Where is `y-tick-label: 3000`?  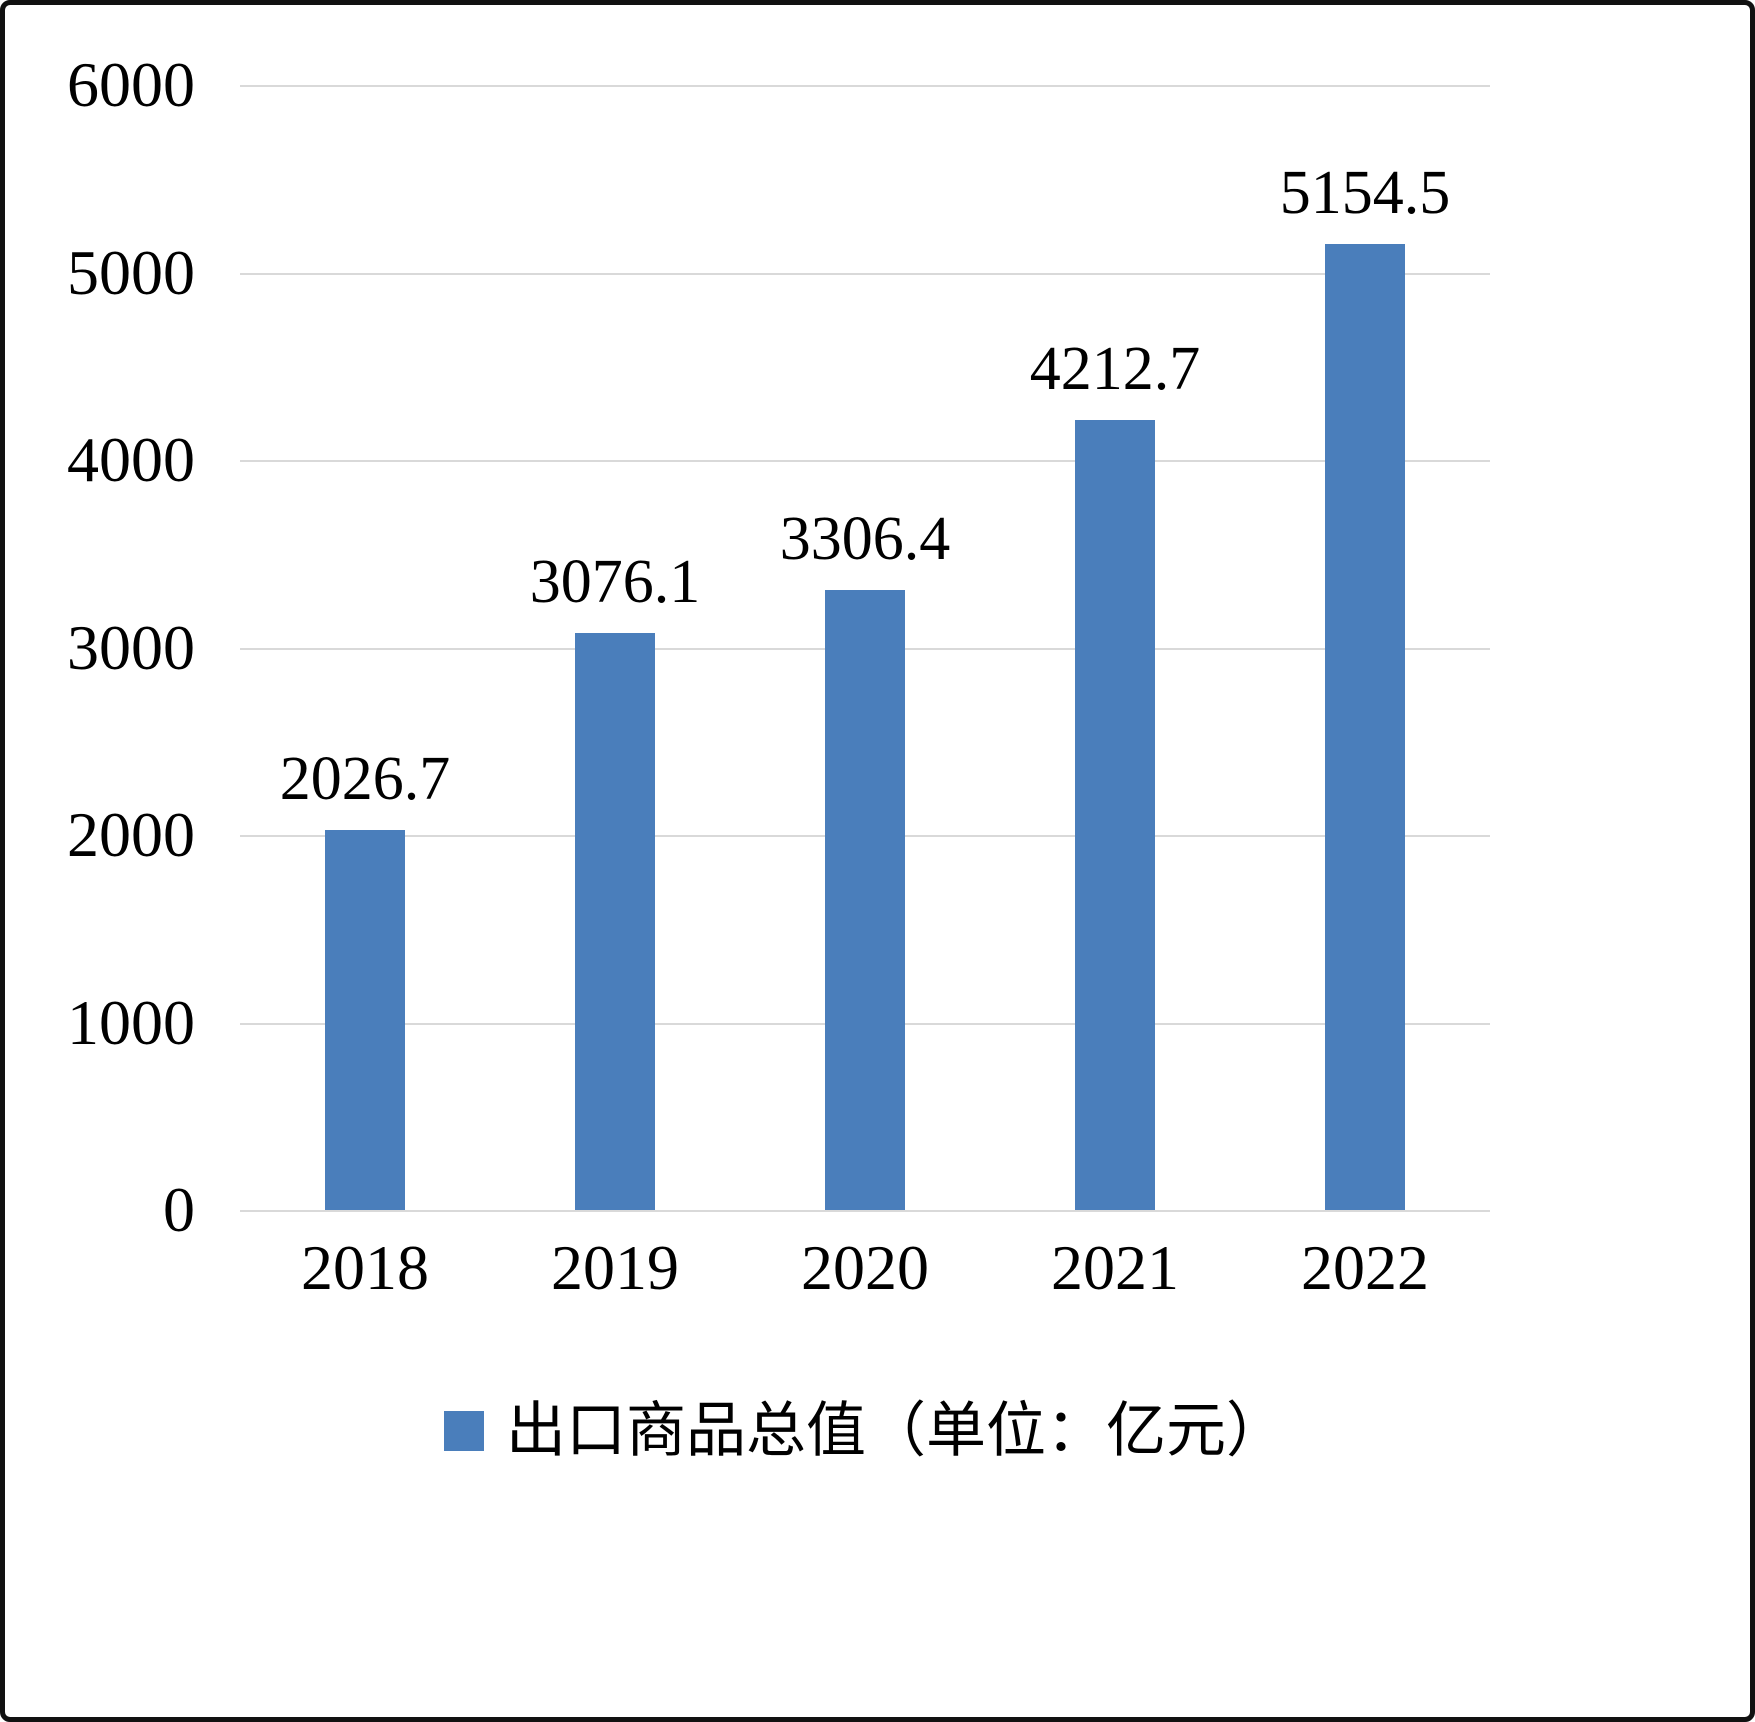 y-tick-label: 3000 is located at coordinates (131, 647).